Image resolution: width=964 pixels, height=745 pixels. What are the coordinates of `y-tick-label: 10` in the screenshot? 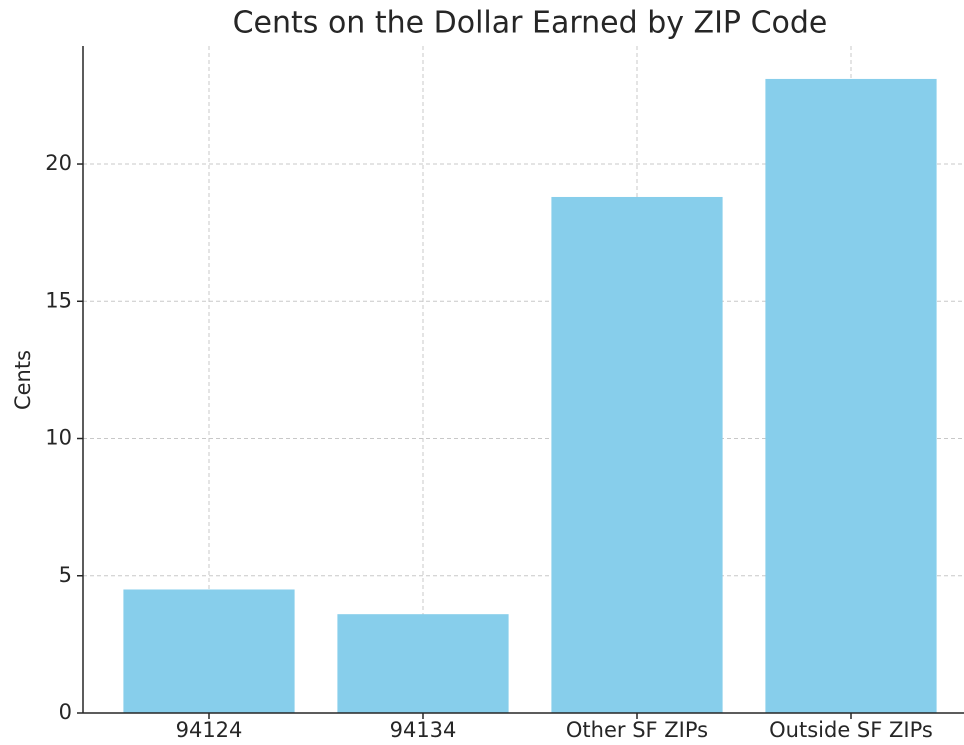 It's located at (58, 438).